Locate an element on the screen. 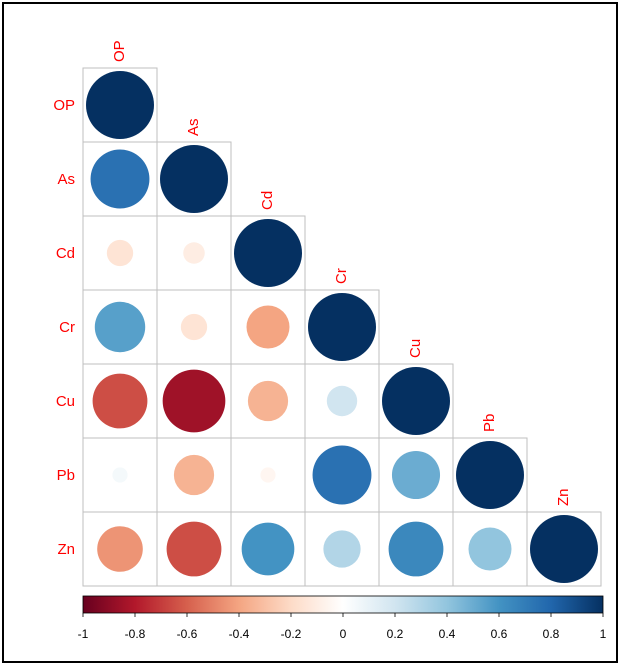 The height and width of the screenshot is (667, 622). colorbar-tick-label: 0.8 is located at coordinates (551, 634).